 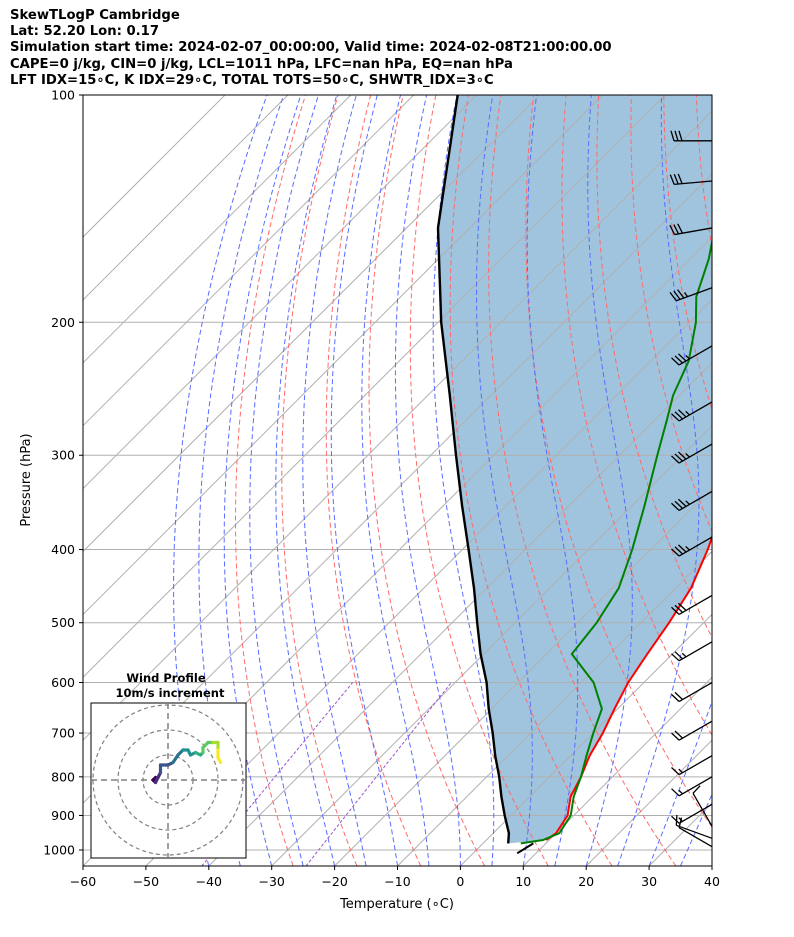 What do you see at coordinates (63, 473) in the screenshot?
I see `y-axis-ticks: 100 200 300 400 500 600 700 800 900 1000` at bounding box center [63, 473].